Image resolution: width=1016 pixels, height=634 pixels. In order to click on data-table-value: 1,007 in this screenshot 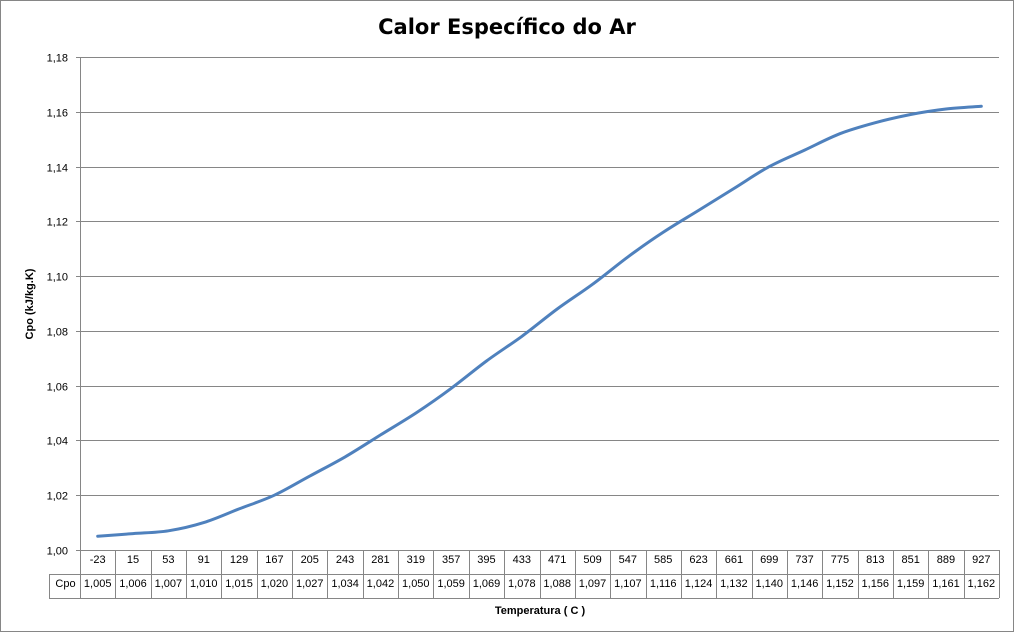, I will do `click(169, 584)`.